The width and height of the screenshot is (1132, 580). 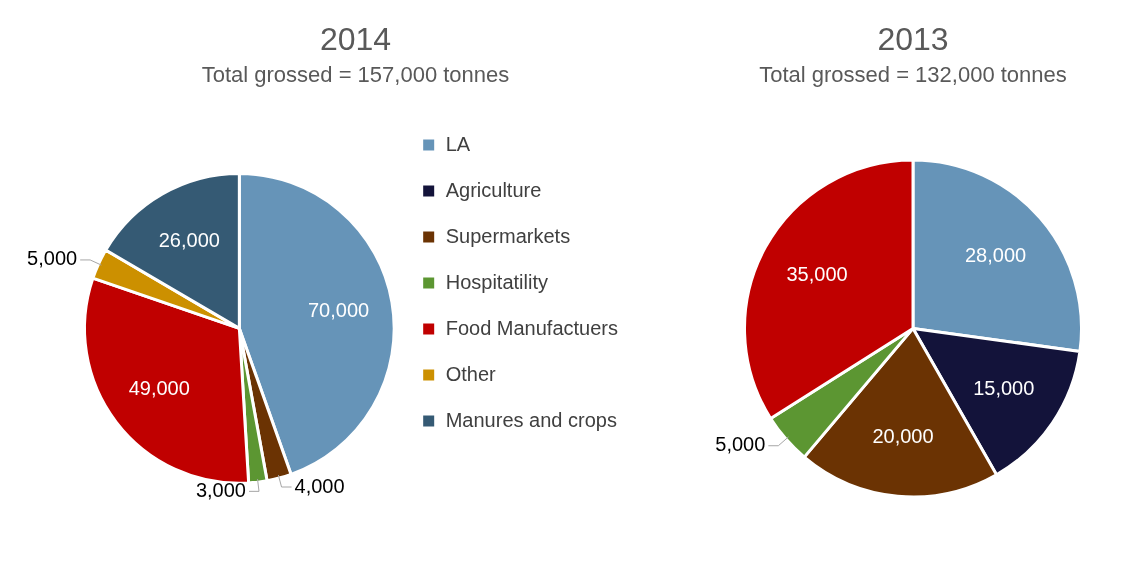 I want to click on data-label: 49,000, so click(x=159, y=387).